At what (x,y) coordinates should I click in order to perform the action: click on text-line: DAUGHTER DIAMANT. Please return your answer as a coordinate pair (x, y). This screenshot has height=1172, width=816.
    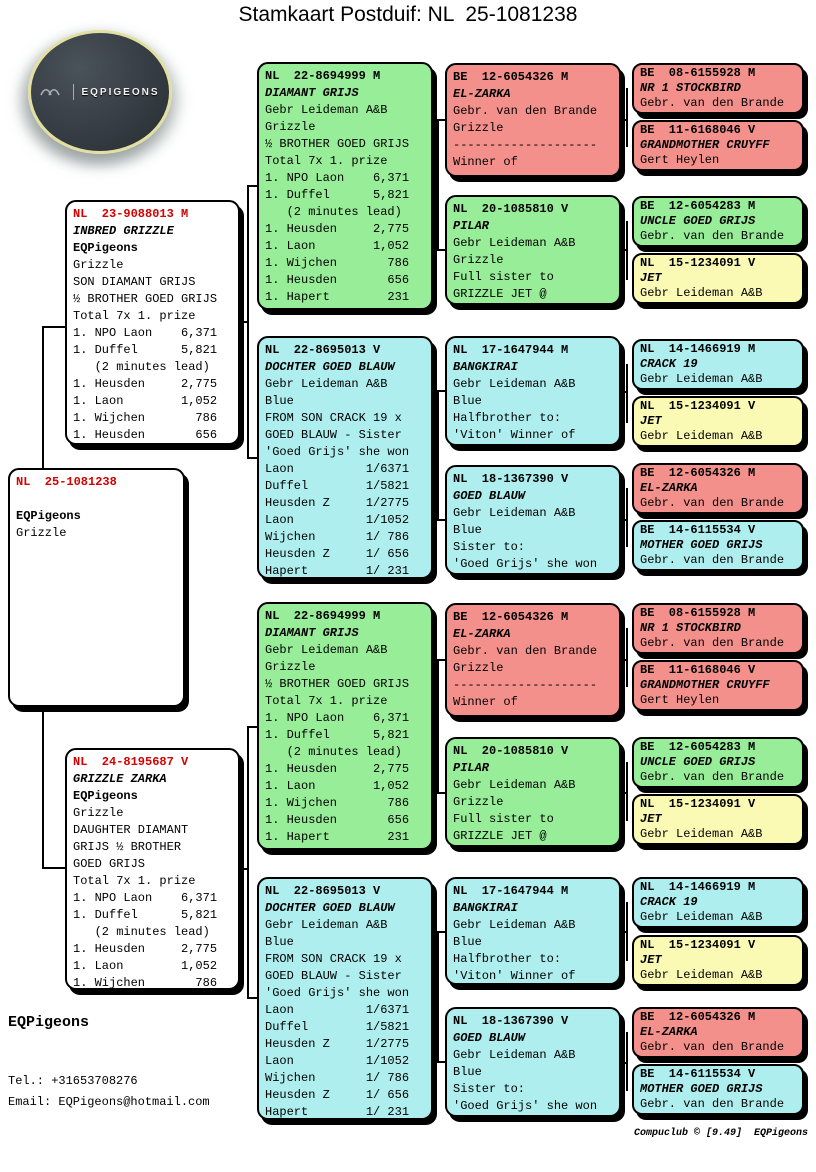
    Looking at the image, I should click on (131, 830).